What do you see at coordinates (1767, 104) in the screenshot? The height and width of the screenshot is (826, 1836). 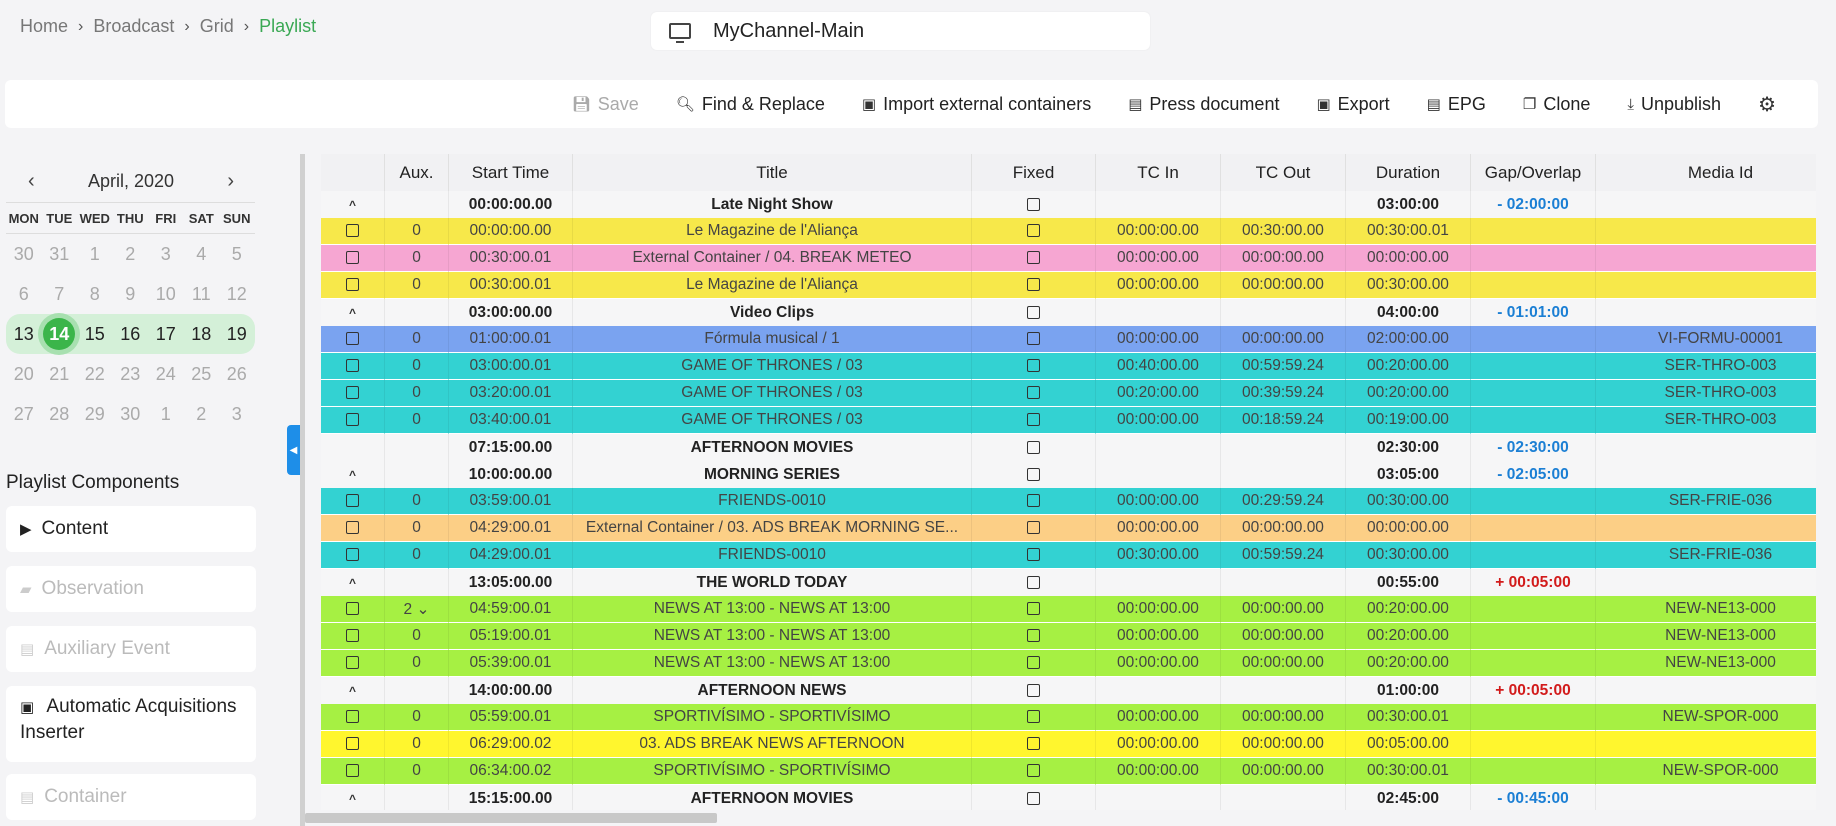 I see `settings-gear-icon: ⚙` at bounding box center [1767, 104].